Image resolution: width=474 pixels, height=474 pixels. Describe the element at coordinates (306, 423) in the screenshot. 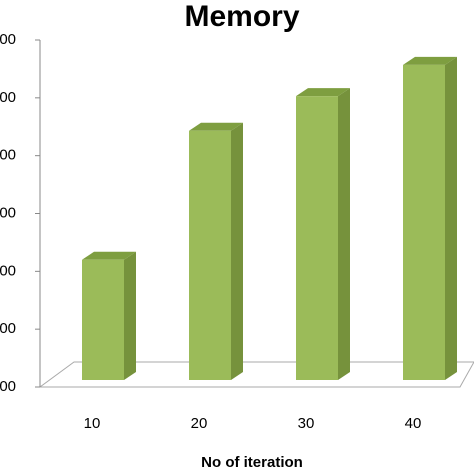

I see `x-tick-label: 30` at that location.